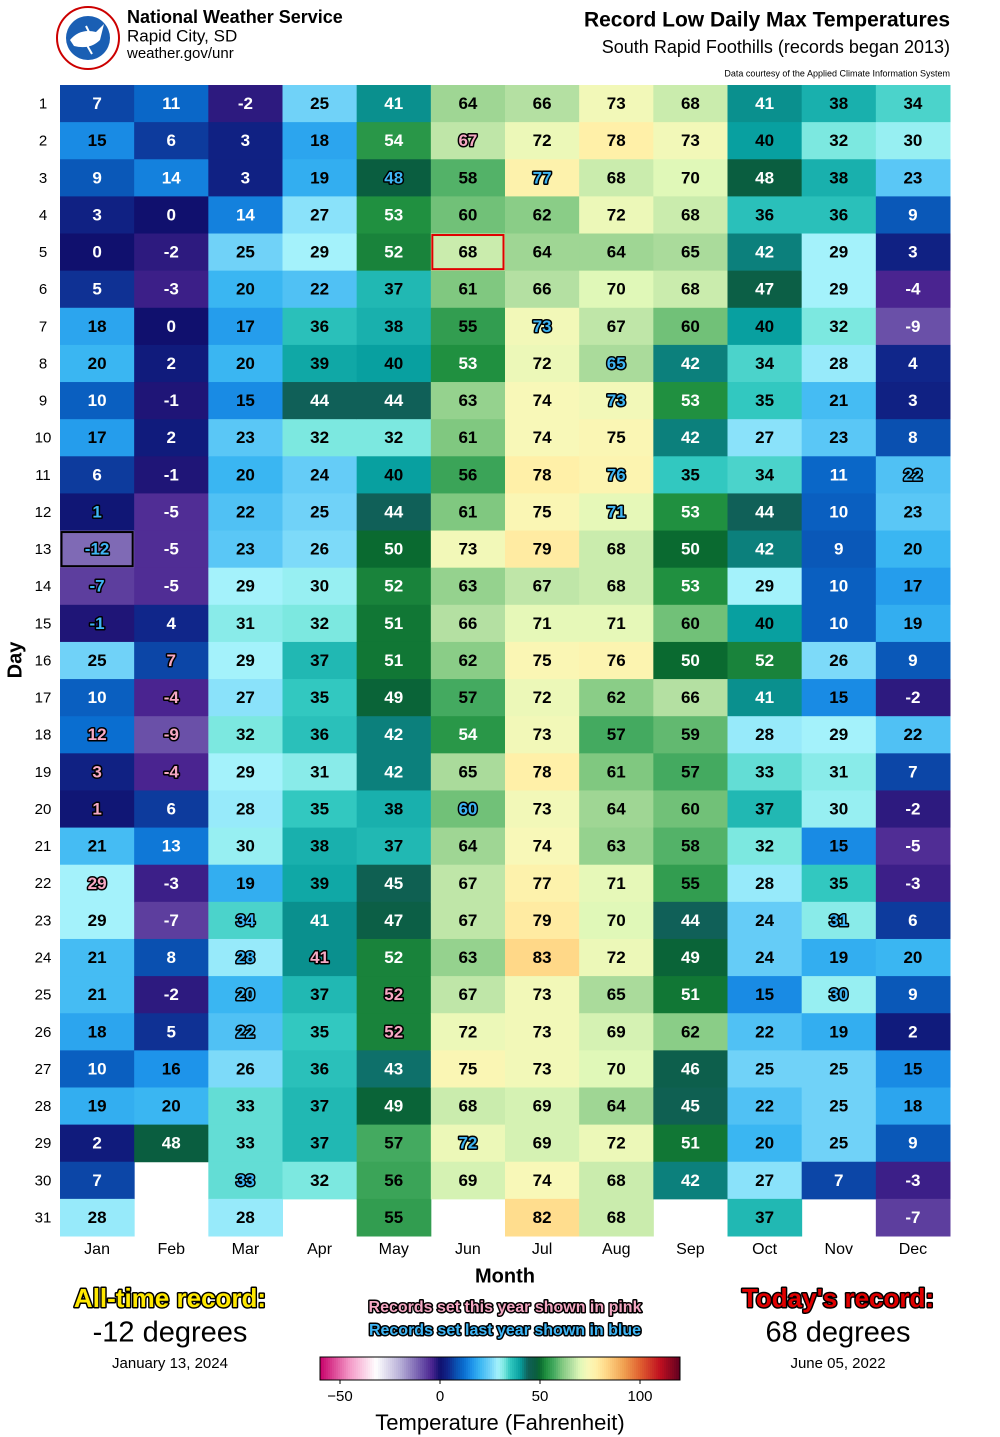 This screenshot has width=1000, height=1437. I want to click on cell-label: 82, so click(542, 1217).